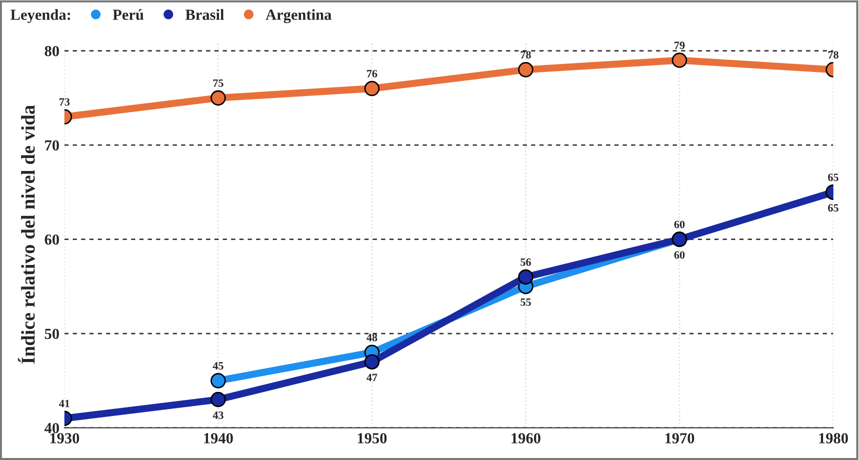 This screenshot has height=460, width=859. Describe the element at coordinates (65, 102) in the screenshot. I see `data-label: 73` at that location.